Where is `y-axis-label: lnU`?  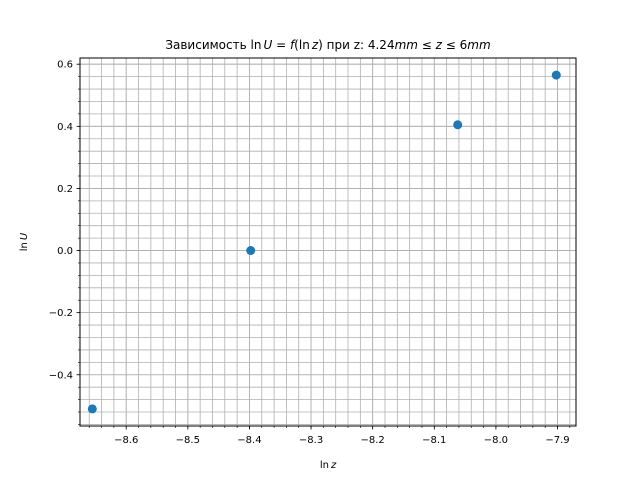 y-axis-label: lnU is located at coordinates (24, 241).